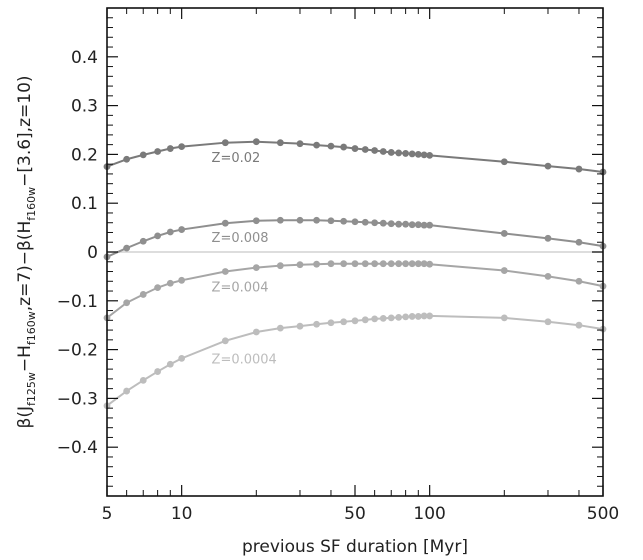  What do you see at coordinates (355, 547) in the screenshot?
I see `x-axis-label: previous SF duration [Myr]` at bounding box center [355, 547].